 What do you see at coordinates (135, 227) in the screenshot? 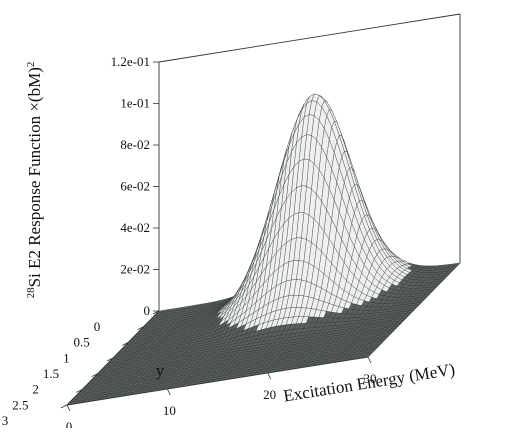
I see `z-tick-label: 4e-02` at bounding box center [135, 227].